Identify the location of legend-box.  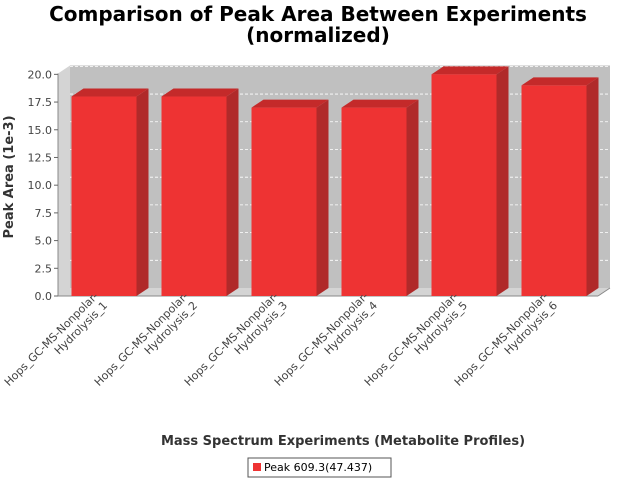
(319, 467).